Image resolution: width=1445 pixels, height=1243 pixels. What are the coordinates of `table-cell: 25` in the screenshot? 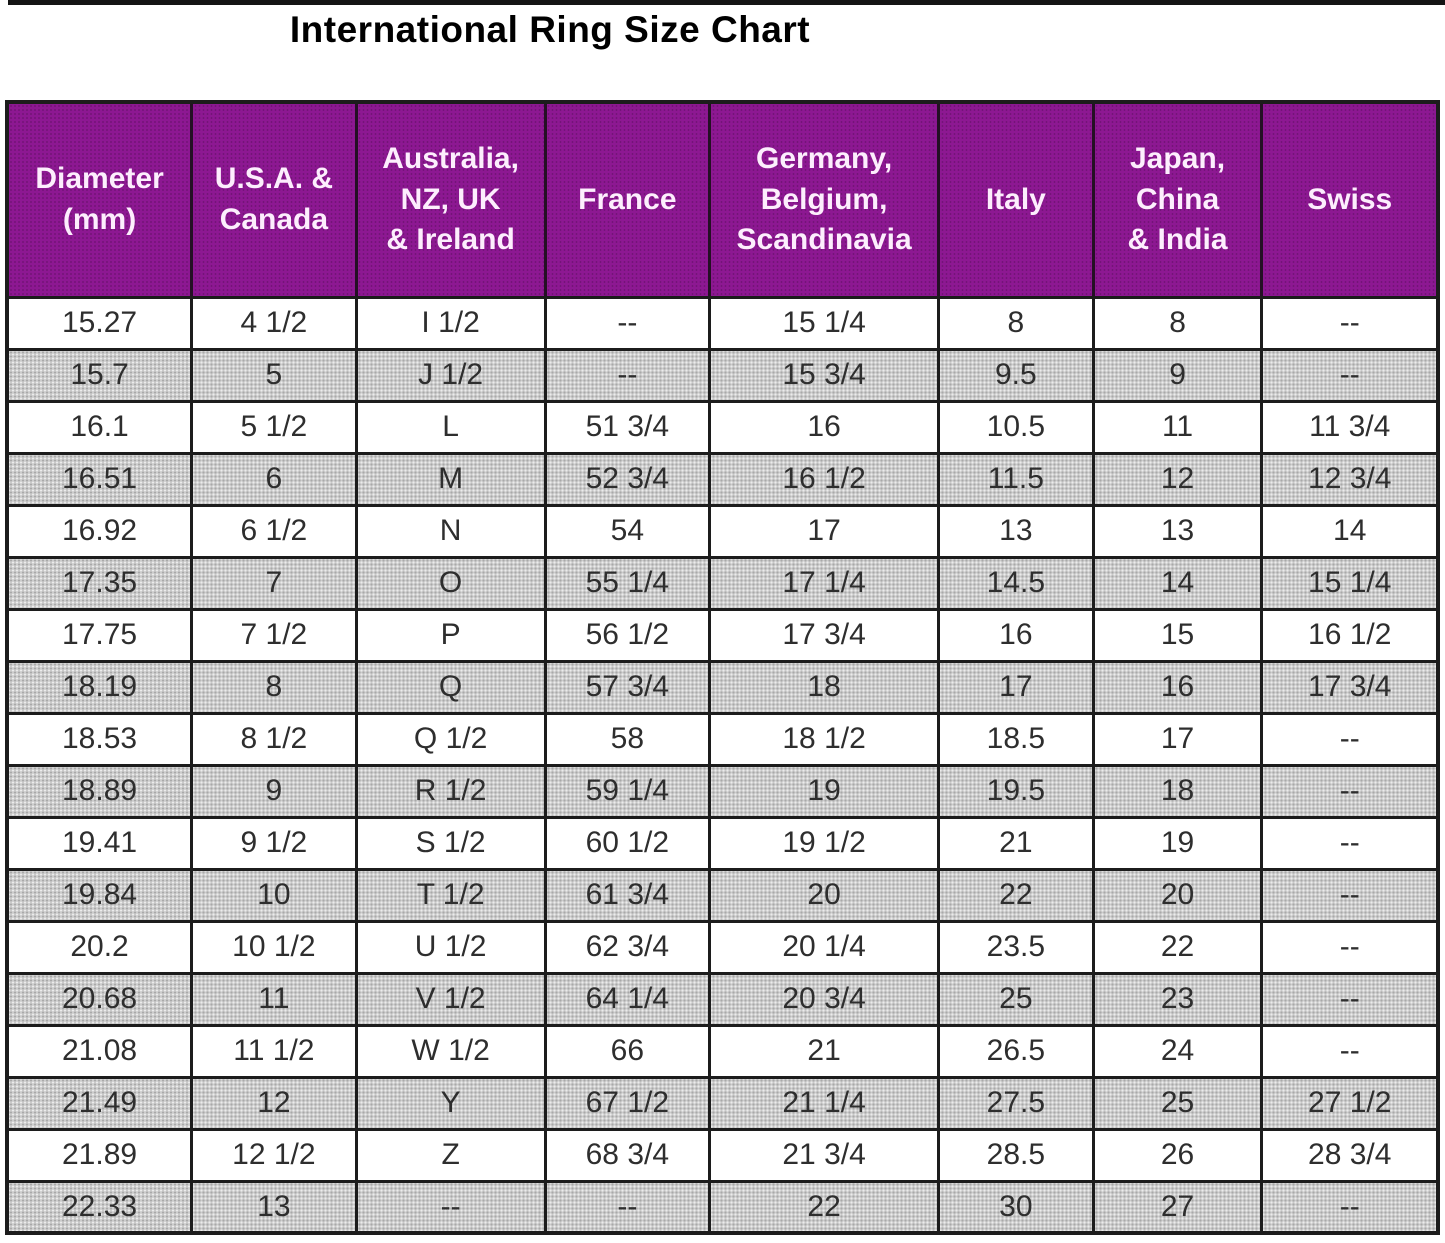 It's located at (1016, 999).